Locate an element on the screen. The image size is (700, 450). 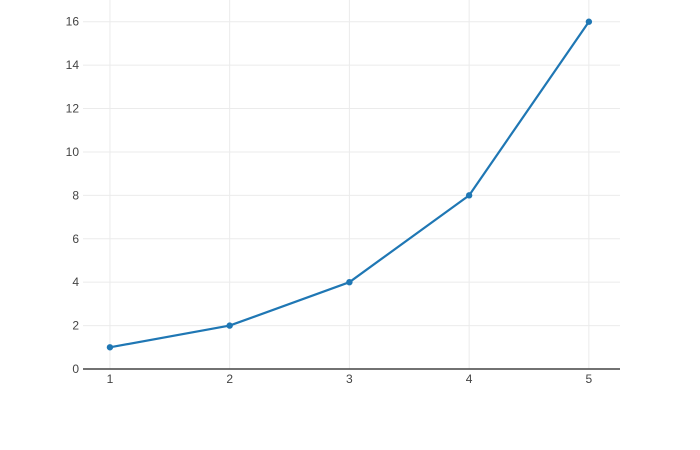
x-tick-label: 3 is located at coordinates (349, 379).